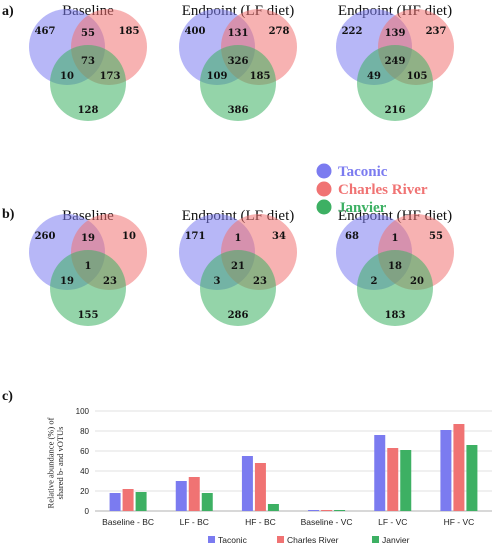 This screenshot has height=550, width=498. I want to click on legend-marker-janvier, so click(324, 207).